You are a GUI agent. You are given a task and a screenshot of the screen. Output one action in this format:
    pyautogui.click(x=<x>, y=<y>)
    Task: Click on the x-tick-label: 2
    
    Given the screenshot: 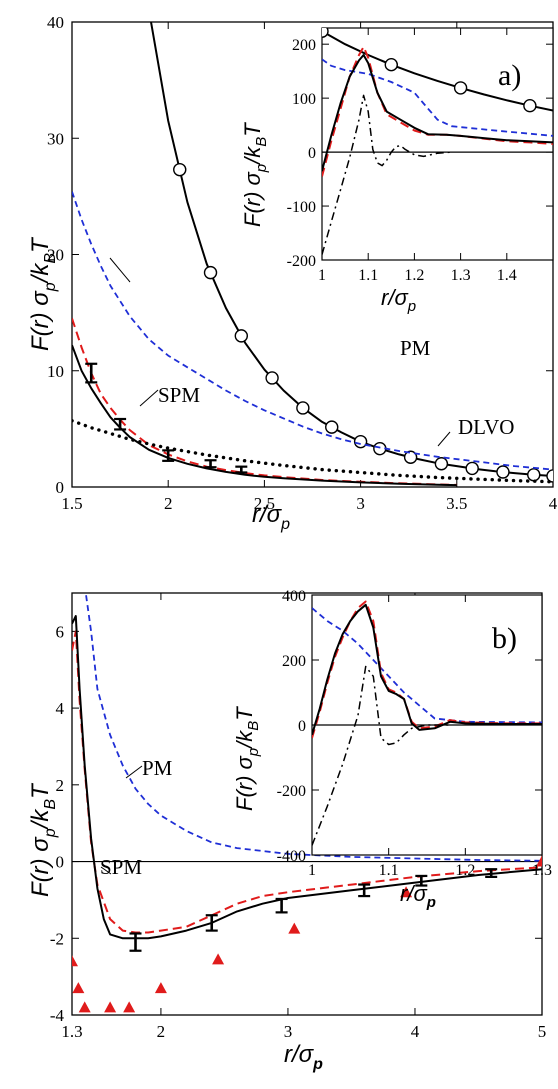 What is the action you would take?
    pyautogui.click(x=161, y=1031)
    